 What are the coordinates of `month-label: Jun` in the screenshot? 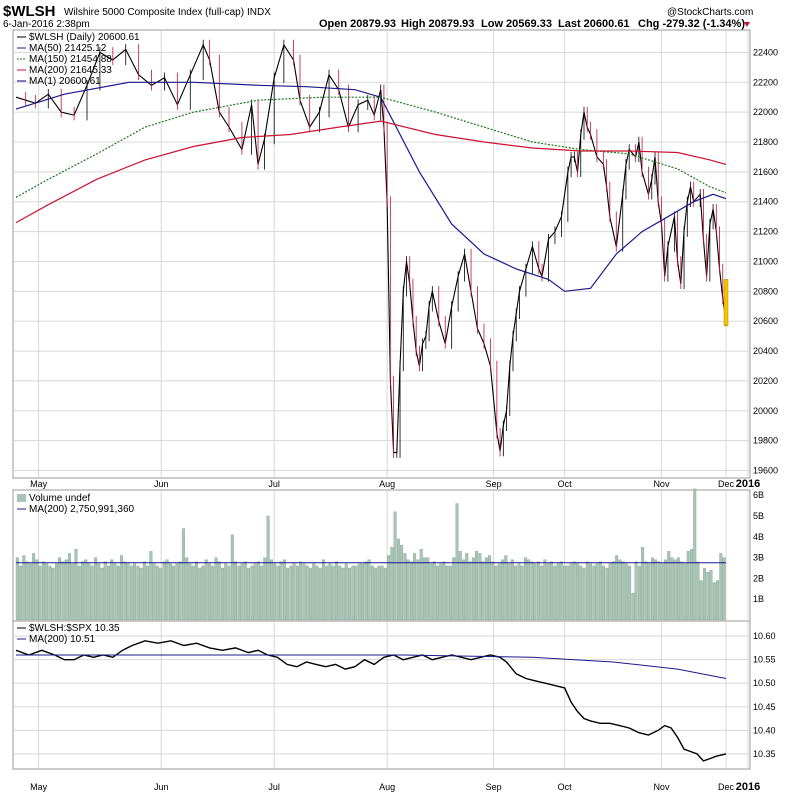 It's located at (161, 787).